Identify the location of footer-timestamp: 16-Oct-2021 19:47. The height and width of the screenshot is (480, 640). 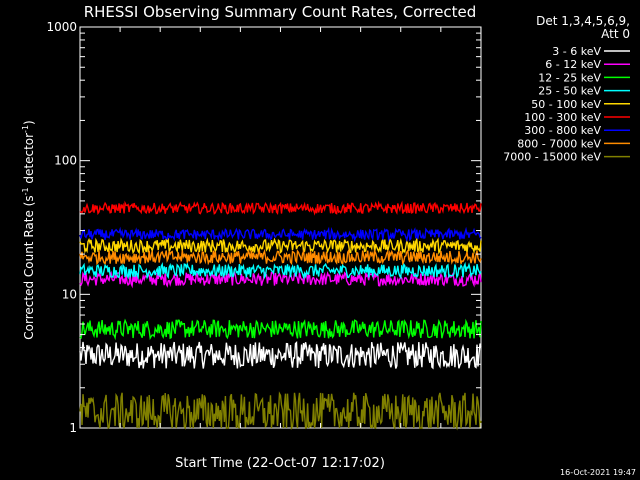
(598, 472).